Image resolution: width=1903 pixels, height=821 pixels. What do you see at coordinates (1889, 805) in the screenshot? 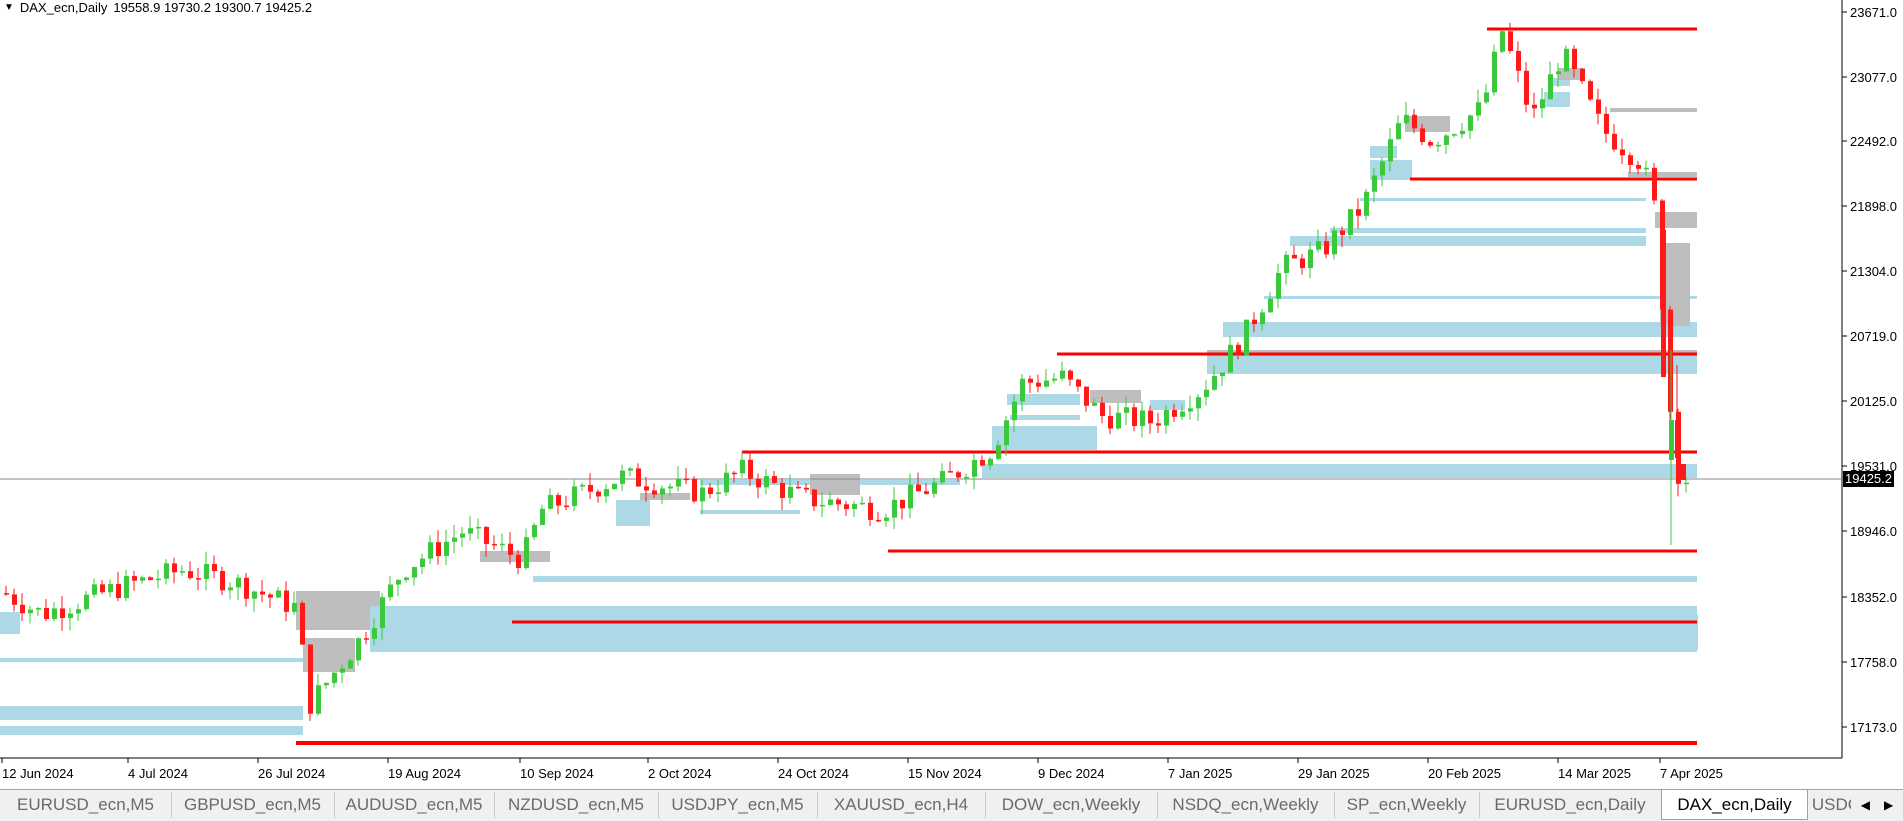
I see `triangle-right-icon: ▶` at bounding box center [1889, 805].